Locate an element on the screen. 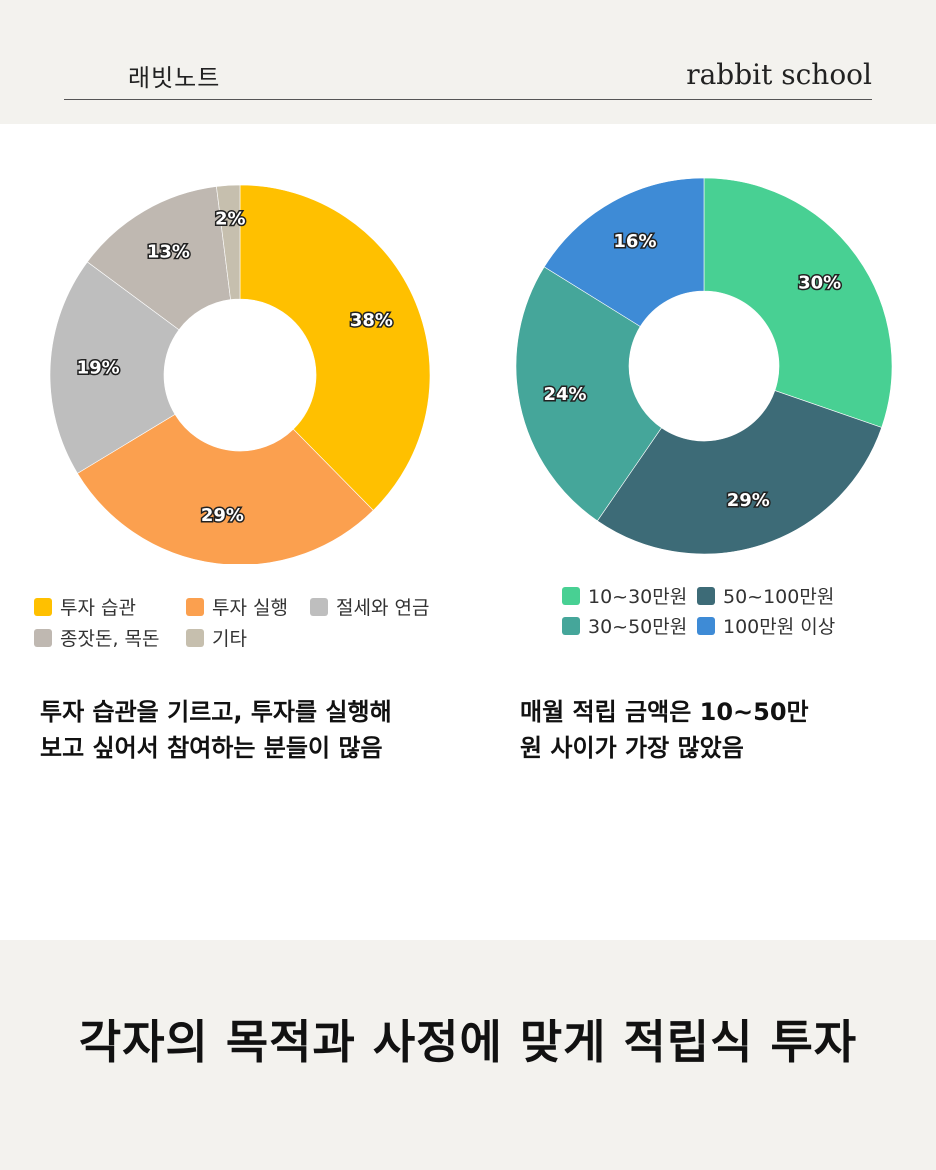  slice-value-label: 13% is located at coordinates (168, 251).